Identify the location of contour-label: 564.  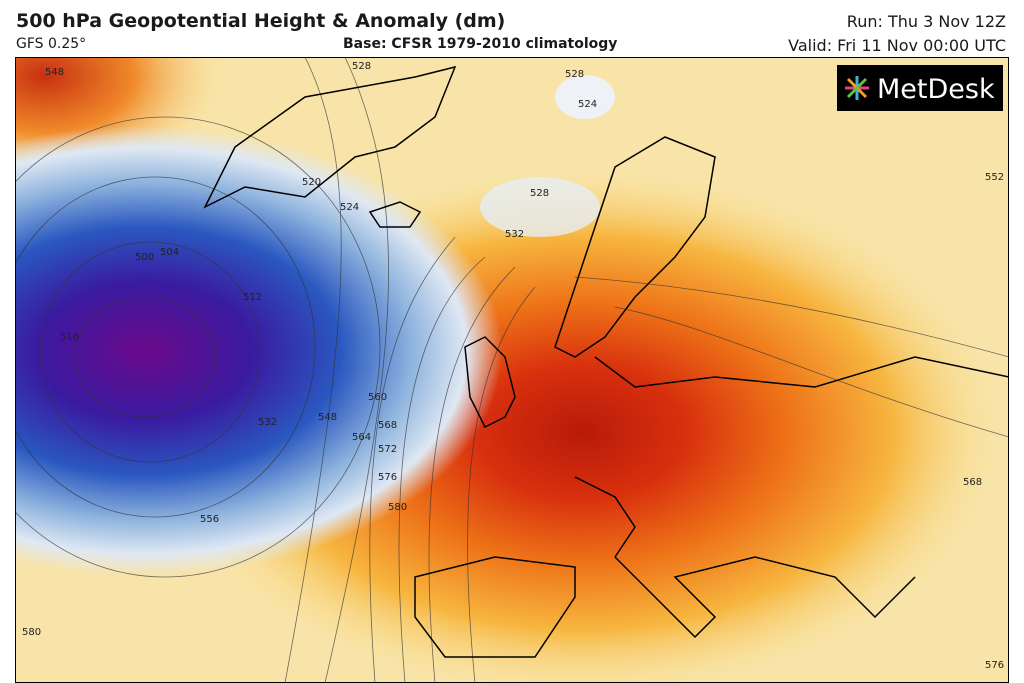
(361, 437).